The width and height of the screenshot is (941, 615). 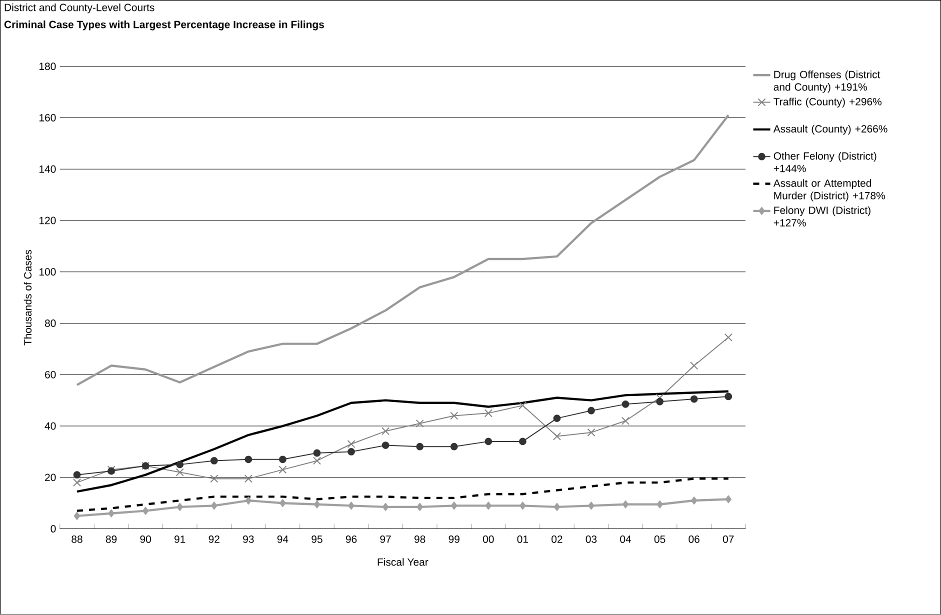 What do you see at coordinates (825, 162) in the screenshot?
I see `legend-label: Other Felony (District) +144%` at bounding box center [825, 162].